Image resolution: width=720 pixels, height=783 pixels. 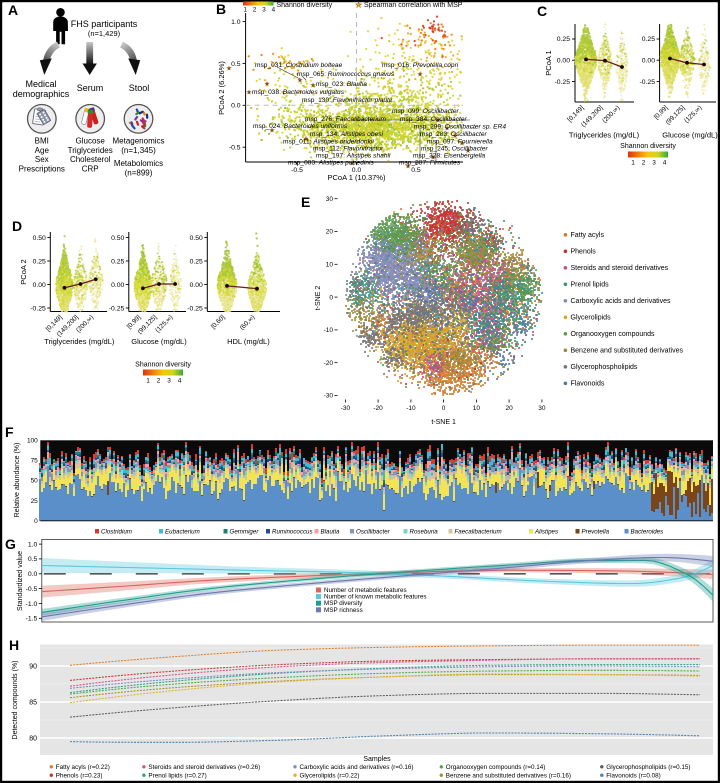 I want to click on svg-text: CRP, so click(x=90, y=169).